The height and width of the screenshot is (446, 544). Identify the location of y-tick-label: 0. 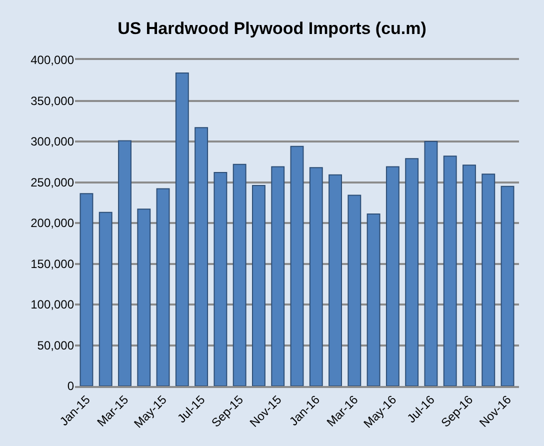
(70, 386).